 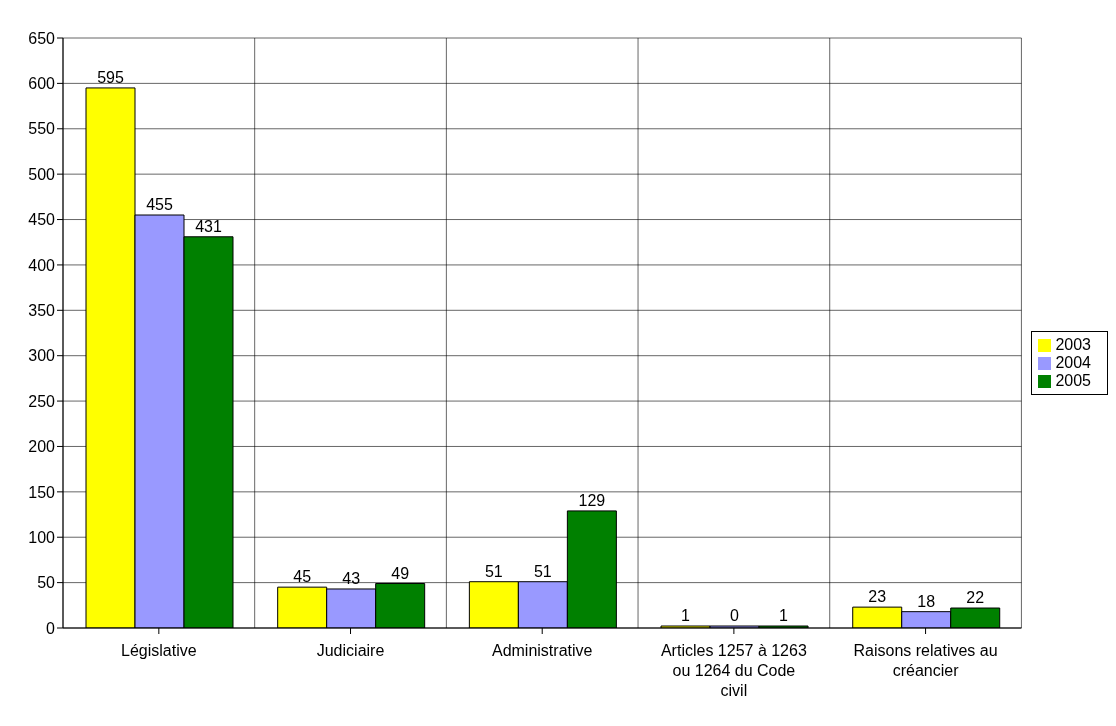 What do you see at coordinates (925, 660) in the screenshot?
I see `x-tick-label: Raisons relatives au créancier` at bounding box center [925, 660].